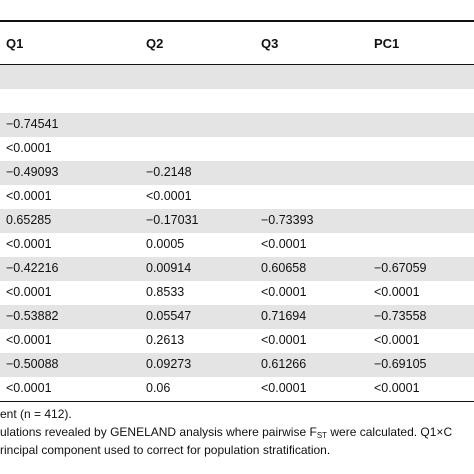  Describe the element at coordinates (32, 364) in the screenshot. I see `table-cell: −0.50088` at that location.